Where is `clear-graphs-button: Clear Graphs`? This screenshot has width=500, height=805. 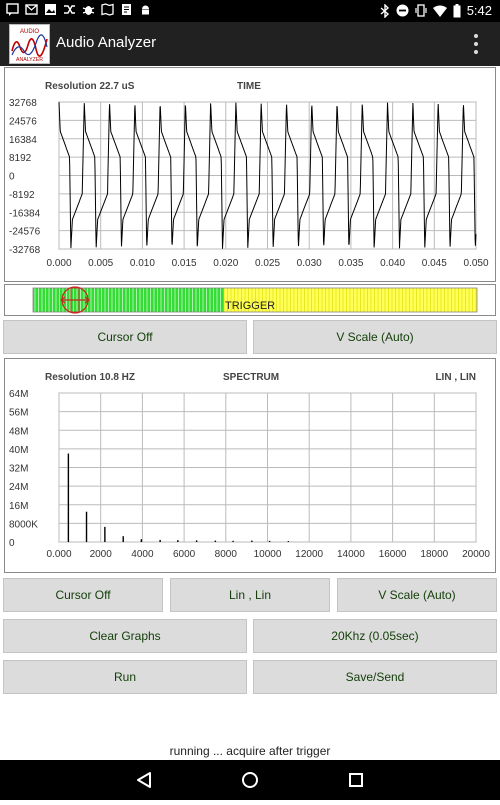
clear-graphs-button: Clear Graphs is located at coordinates (125, 636).